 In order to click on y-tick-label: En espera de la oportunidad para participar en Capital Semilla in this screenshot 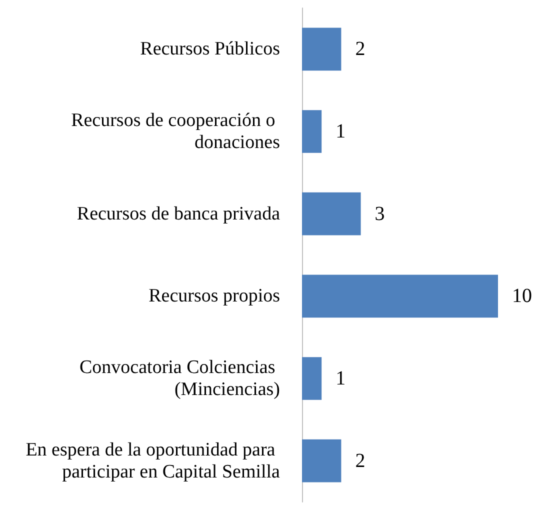, I will do `click(153, 460)`.